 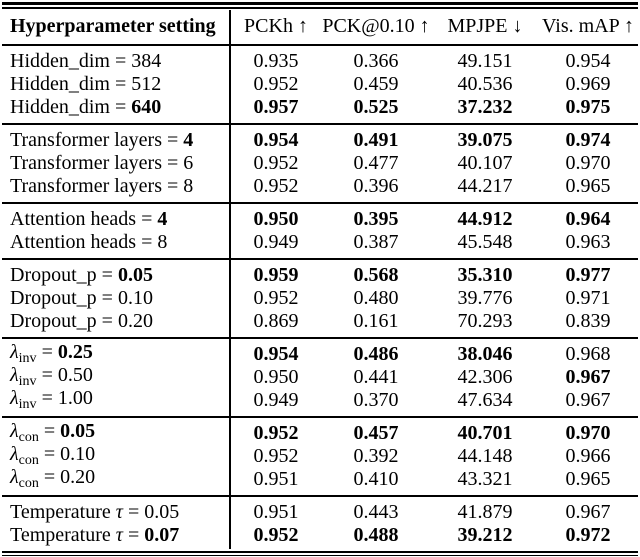 I want to click on row-label: λinv = 0.25, so click(x=117, y=354).